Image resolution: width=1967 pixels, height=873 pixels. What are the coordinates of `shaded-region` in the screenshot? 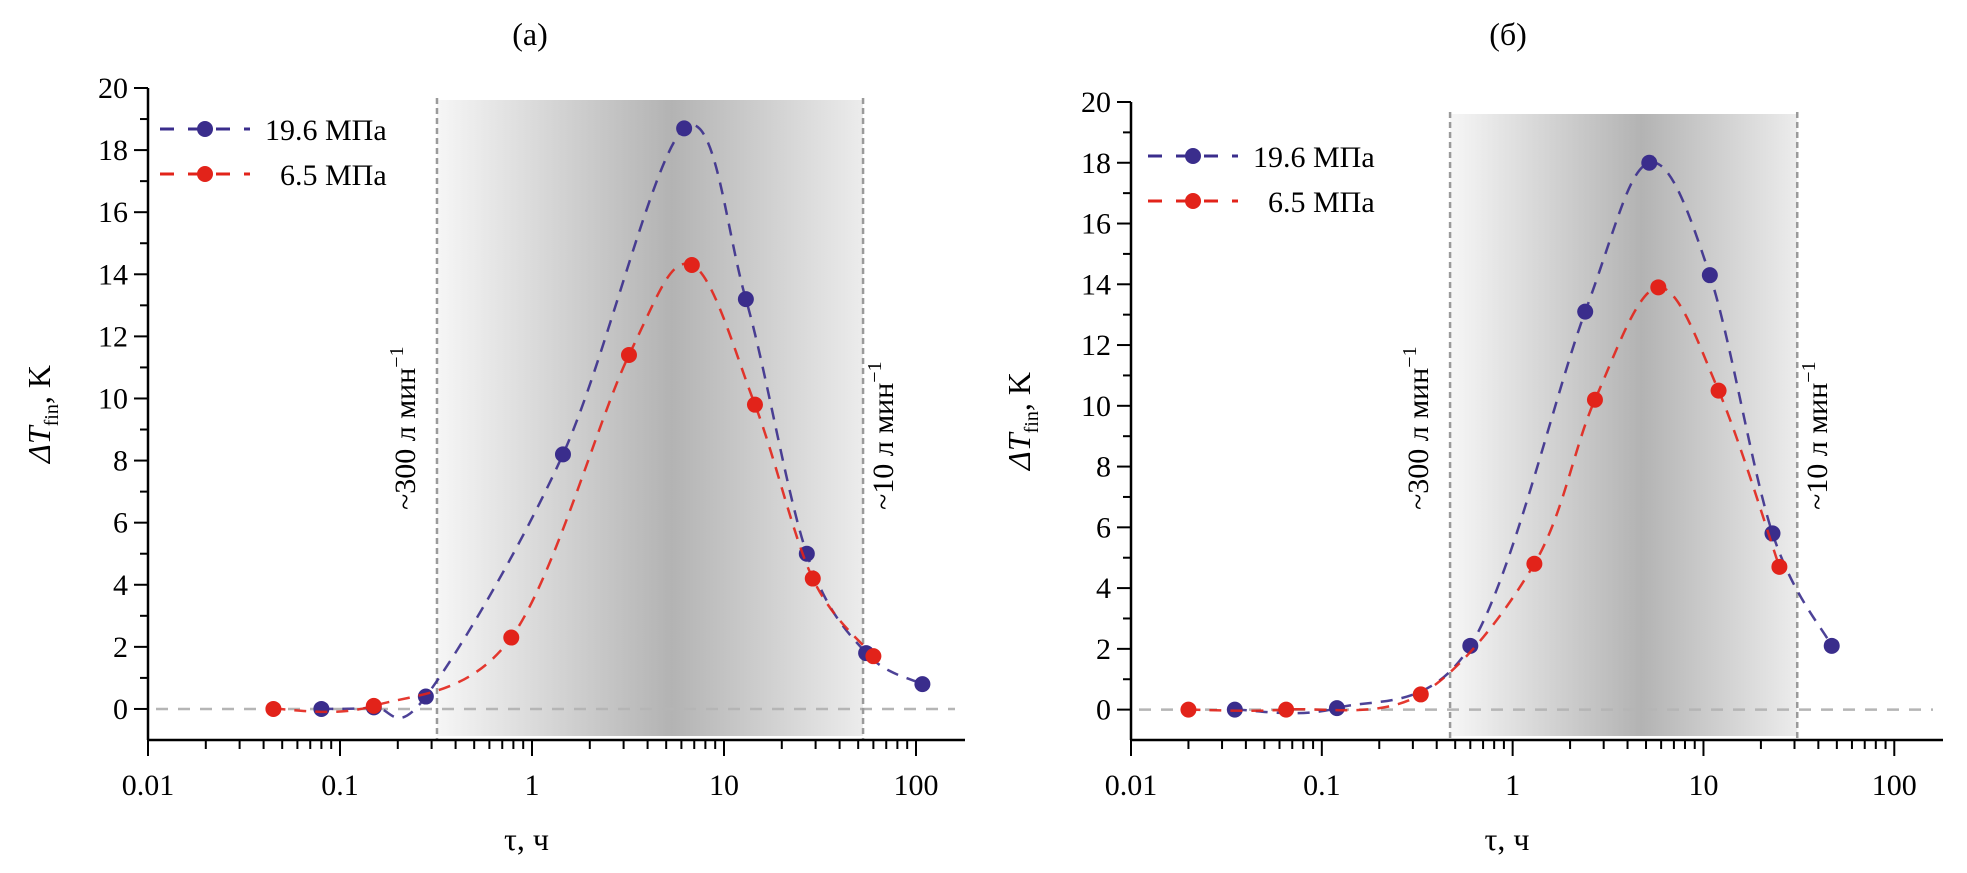 It's located at (1624, 425).